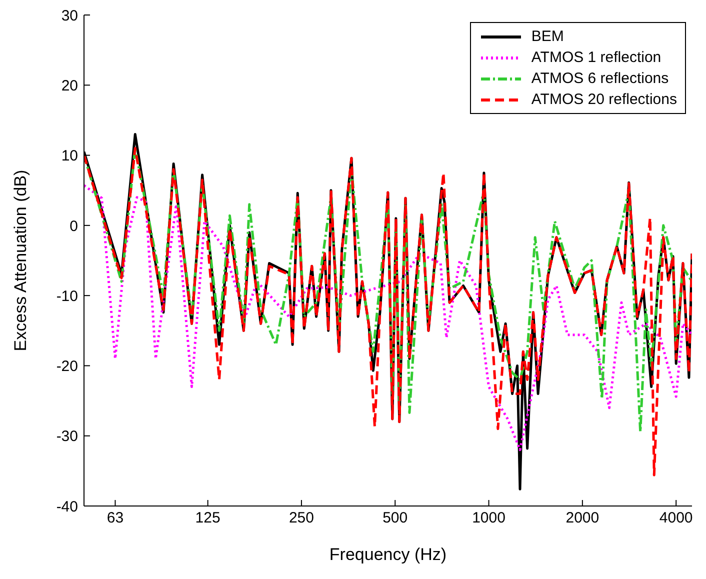 This screenshot has height=579, width=706. Describe the element at coordinates (395, 518) in the screenshot. I see `x-tick-label: 500` at that location.